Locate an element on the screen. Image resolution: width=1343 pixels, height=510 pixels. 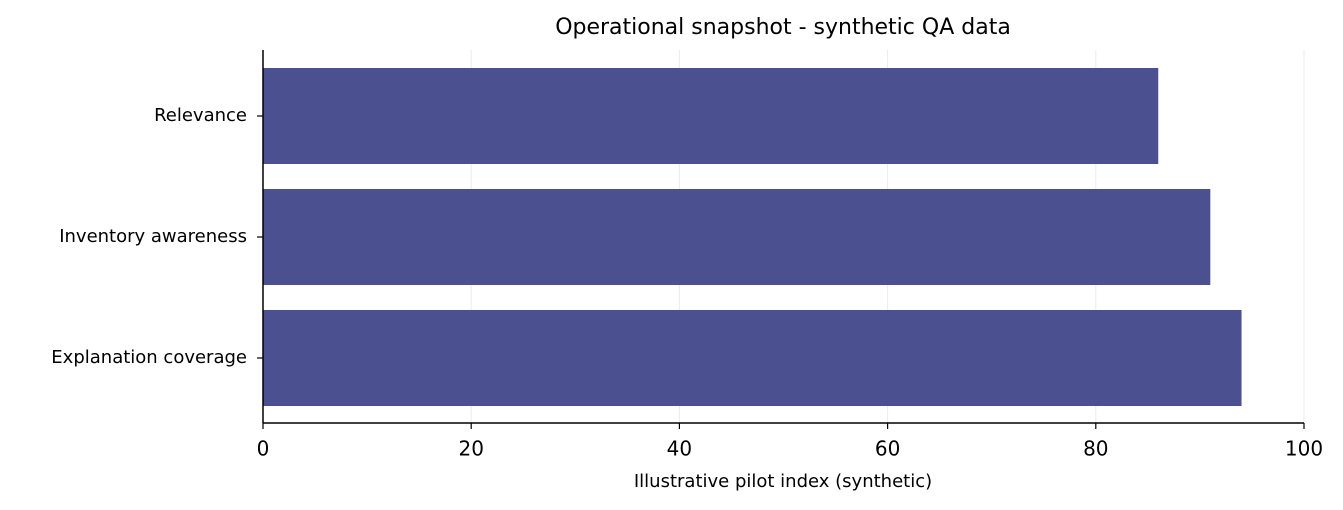
x-tick-label: 0 is located at coordinates (263, 449).